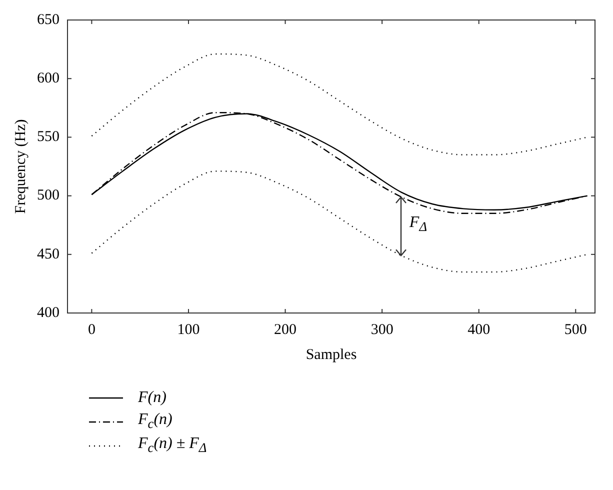 This screenshot has height=490, width=613. What do you see at coordinates (20, 166) in the screenshot?
I see `y-axis-title: Frequency (Hz)` at bounding box center [20, 166].